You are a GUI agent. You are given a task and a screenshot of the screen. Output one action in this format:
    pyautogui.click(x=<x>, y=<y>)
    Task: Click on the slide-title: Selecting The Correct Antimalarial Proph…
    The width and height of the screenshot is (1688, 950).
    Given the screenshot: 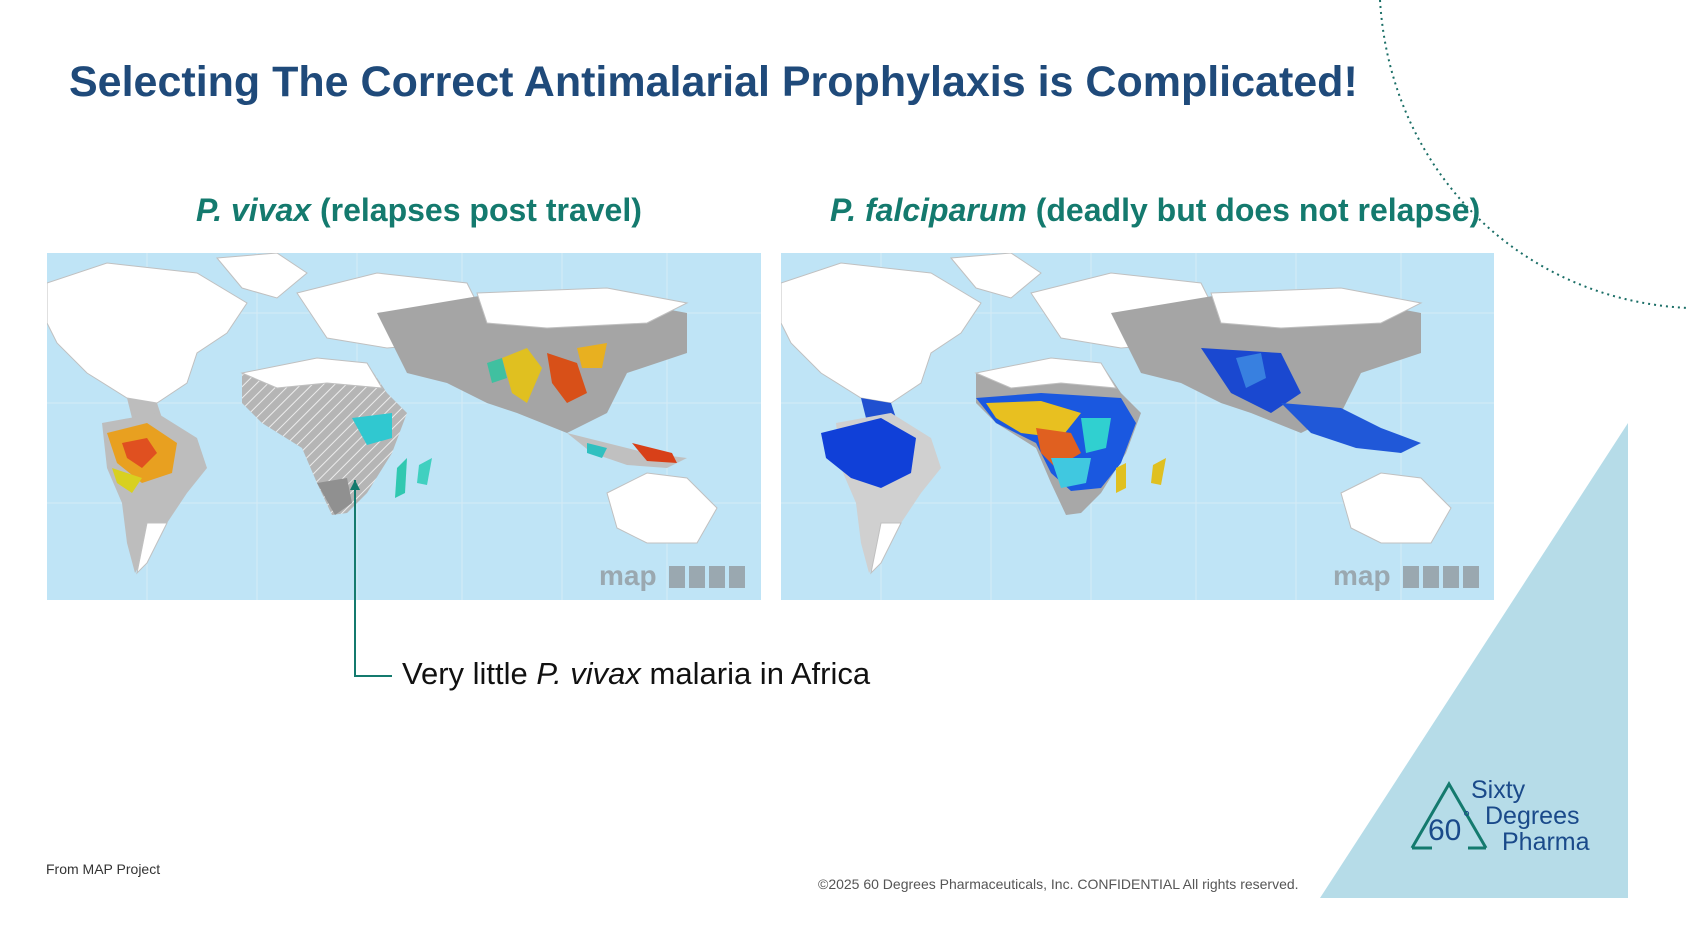 What is the action you would take?
    pyautogui.click(x=713, y=82)
    